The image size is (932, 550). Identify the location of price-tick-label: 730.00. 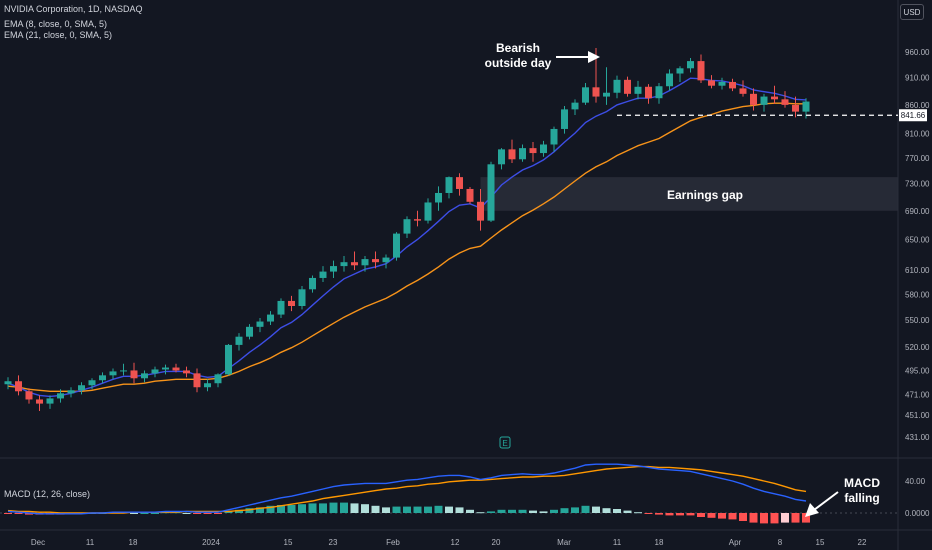
(917, 184).